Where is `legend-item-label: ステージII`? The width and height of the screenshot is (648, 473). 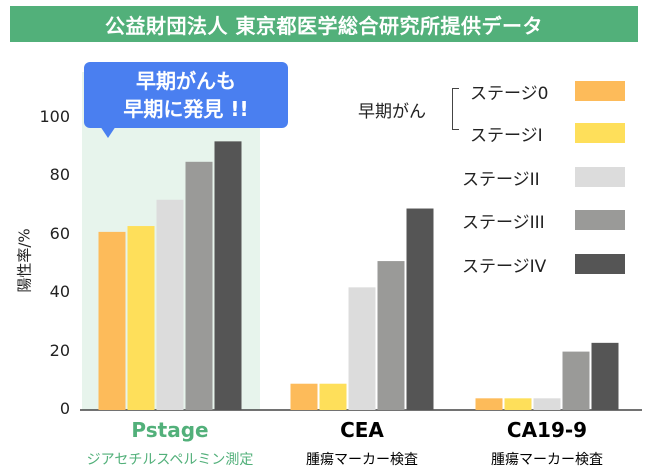
legend-item-label: ステージII is located at coordinates (501, 180).